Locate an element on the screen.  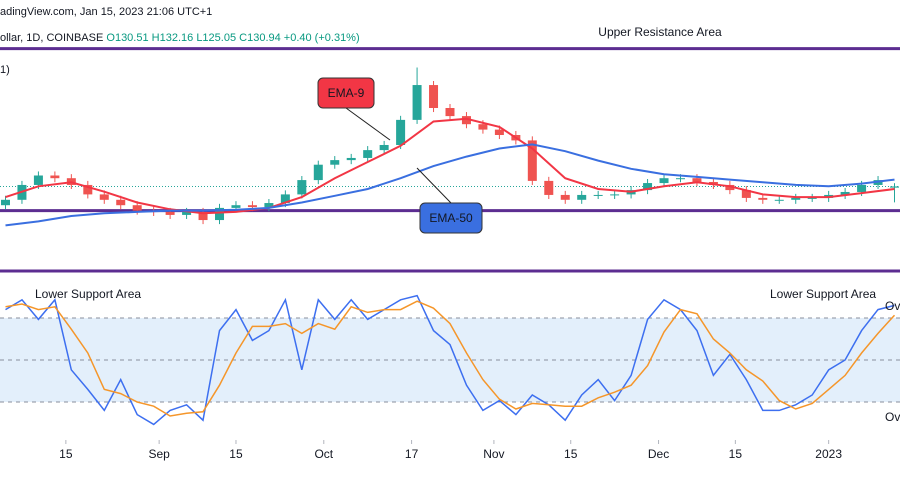
indicator-label: 1) is located at coordinates (5, 70).